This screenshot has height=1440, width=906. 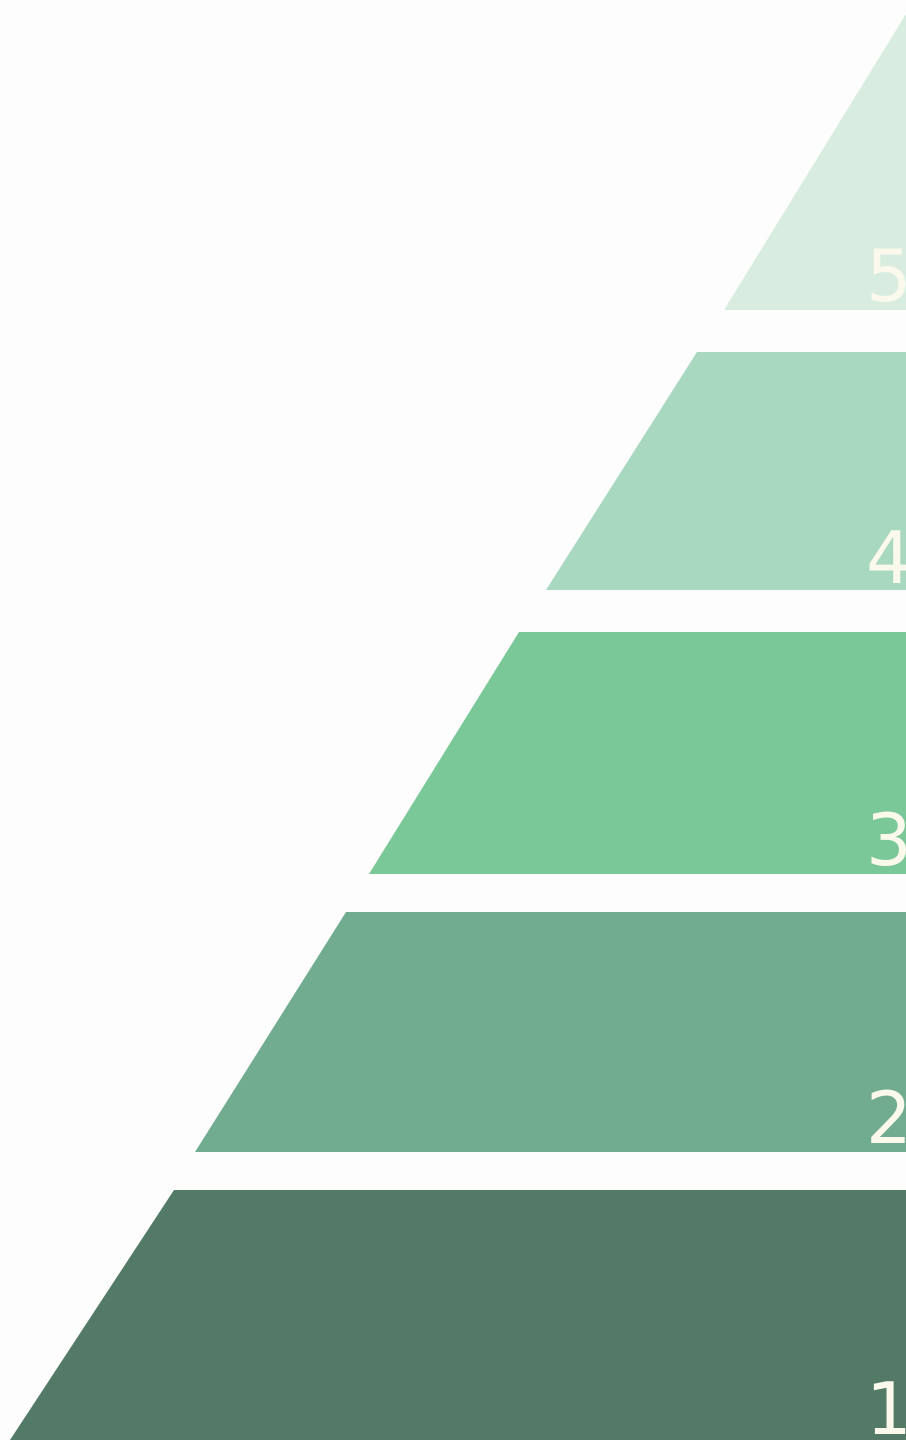 What do you see at coordinates (886, 276) in the screenshot?
I see `tier-5-number: 5` at bounding box center [886, 276].